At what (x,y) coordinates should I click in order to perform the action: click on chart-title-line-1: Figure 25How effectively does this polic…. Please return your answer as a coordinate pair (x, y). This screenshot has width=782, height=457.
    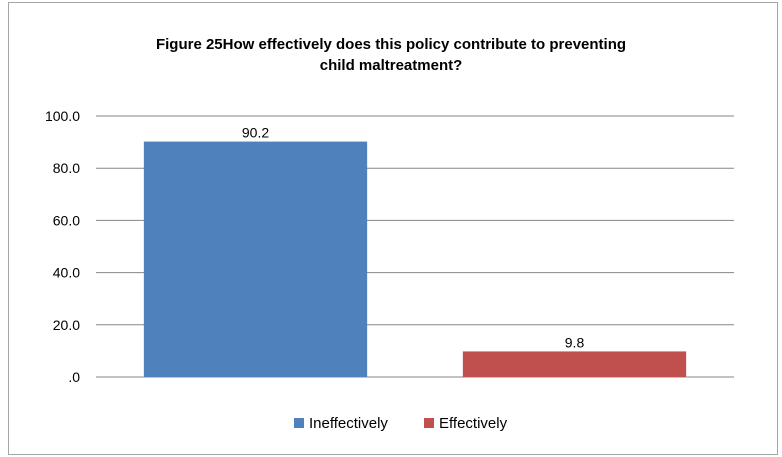
    Looking at the image, I should click on (391, 44).